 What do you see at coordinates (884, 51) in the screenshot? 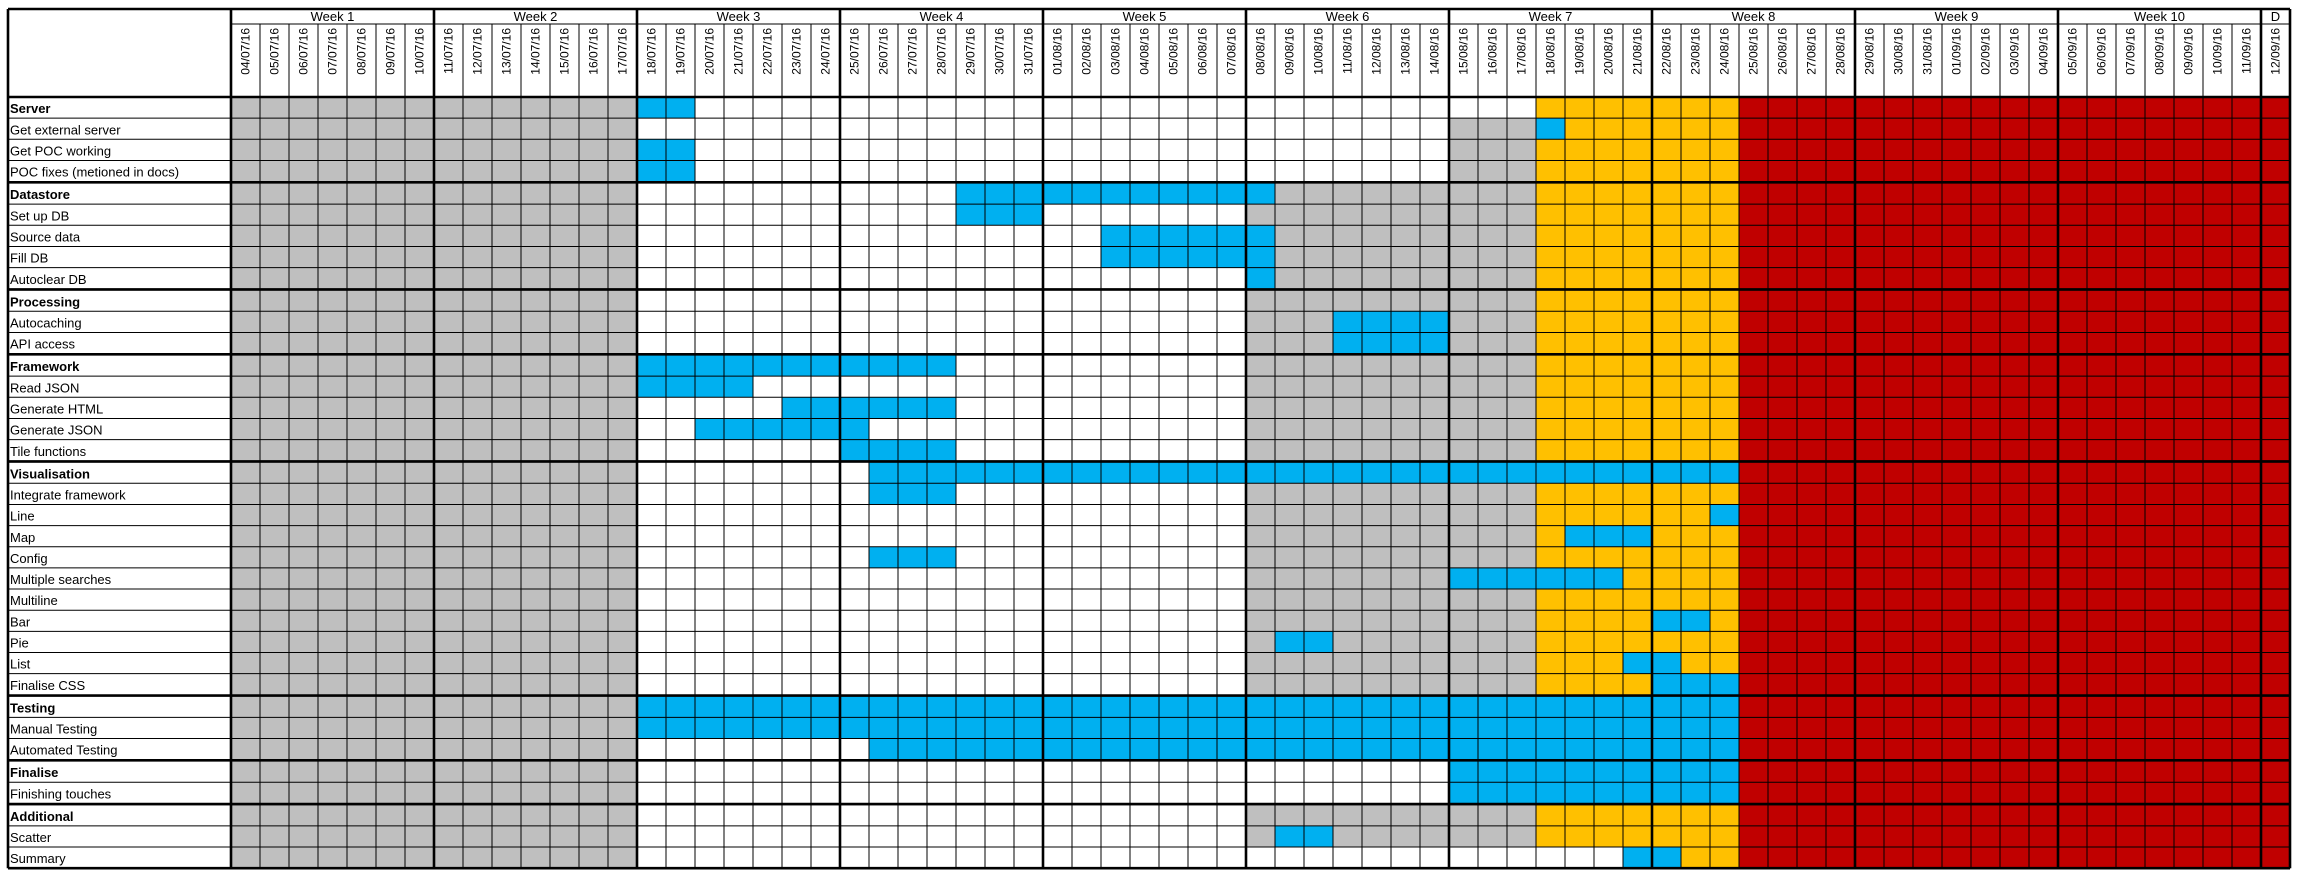
I see `date-label: 26/07/16` at bounding box center [884, 51].